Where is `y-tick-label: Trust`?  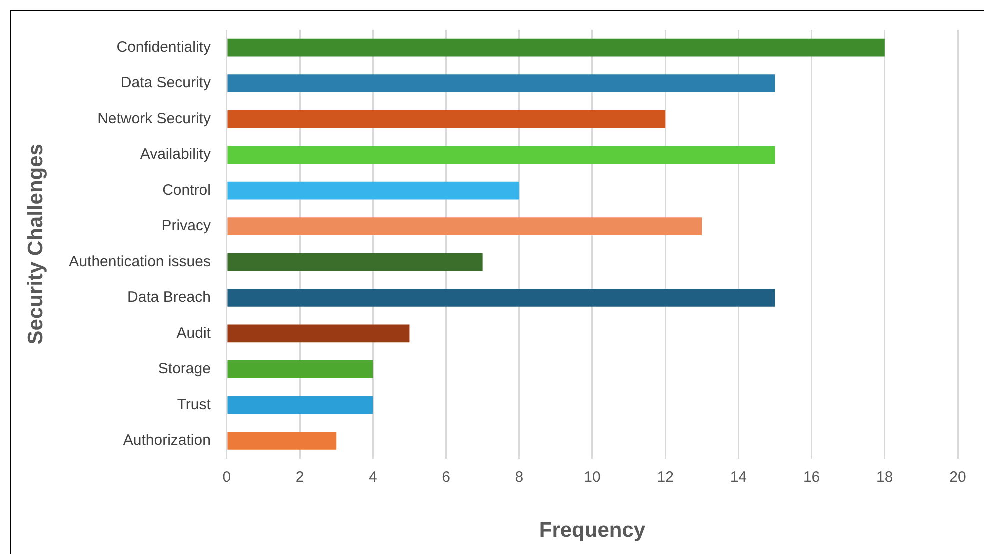
y-tick-label: Trust is located at coordinates (194, 405).